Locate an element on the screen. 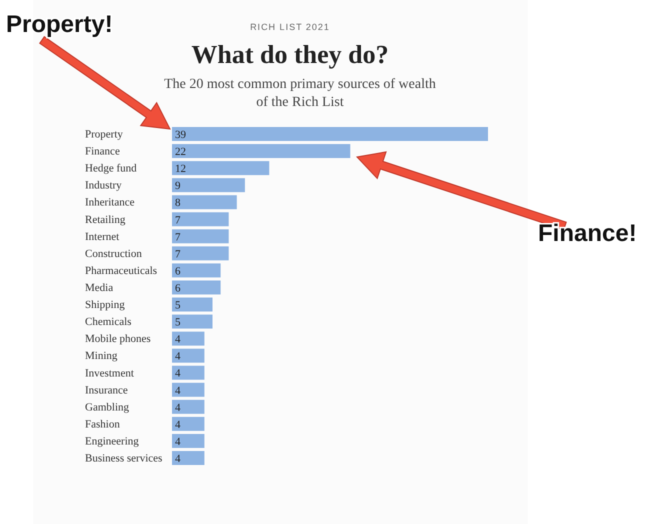 This screenshot has width=666, height=524. y-tick-label: Gambling is located at coordinates (107, 407).